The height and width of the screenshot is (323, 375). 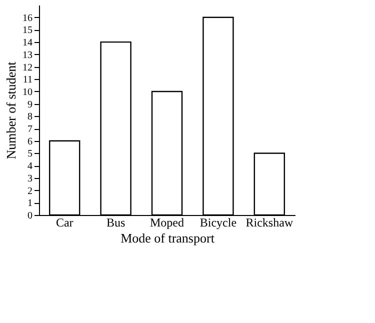 I want to click on x-tick-label: Bicycle, so click(x=218, y=223).